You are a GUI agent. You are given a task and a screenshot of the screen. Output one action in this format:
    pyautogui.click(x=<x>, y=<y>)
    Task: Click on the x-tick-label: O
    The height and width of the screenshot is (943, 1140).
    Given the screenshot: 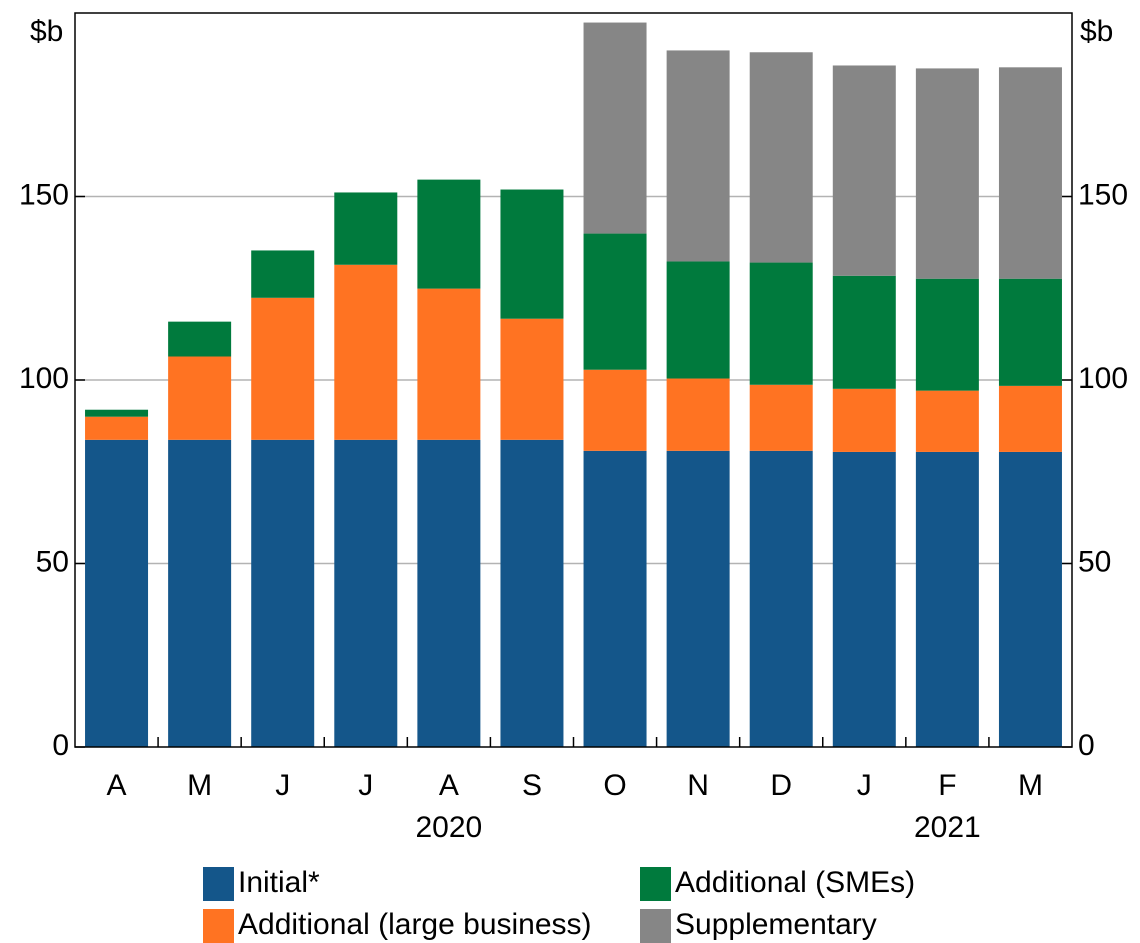 What is the action you would take?
    pyautogui.click(x=614, y=785)
    